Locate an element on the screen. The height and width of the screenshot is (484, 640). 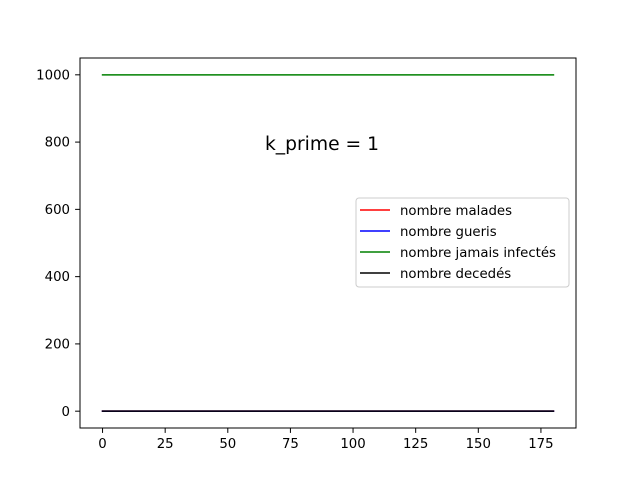
y-tick-label: 600 is located at coordinates (57, 210).